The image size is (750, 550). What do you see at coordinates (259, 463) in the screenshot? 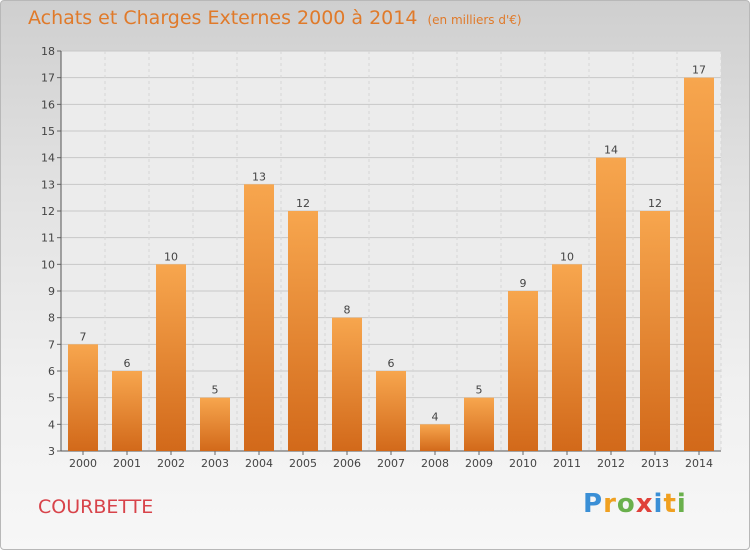
I see `x-tick-label: 2004` at bounding box center [259, 463].